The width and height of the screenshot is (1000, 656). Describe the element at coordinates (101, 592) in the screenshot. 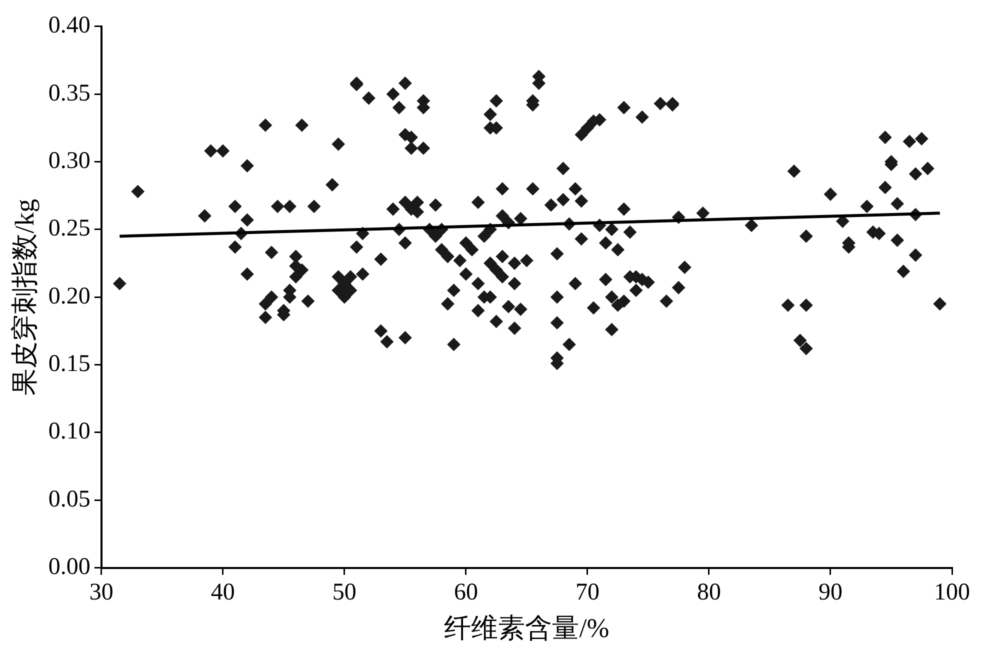

I see `x-tick-label: 30` at that location.